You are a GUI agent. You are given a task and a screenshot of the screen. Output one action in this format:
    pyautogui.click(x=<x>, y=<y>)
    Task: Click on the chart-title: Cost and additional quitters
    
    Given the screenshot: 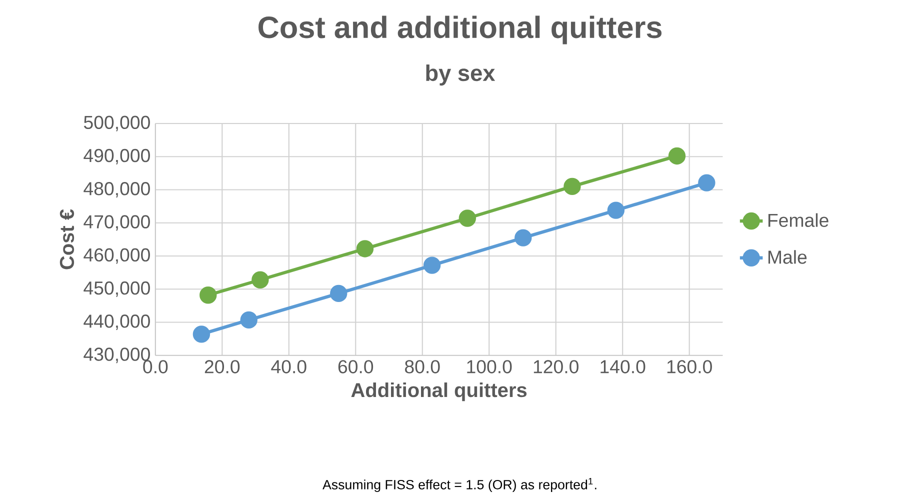 What is the action you would take?
    pyautogui.click(x=460, y=30)
    